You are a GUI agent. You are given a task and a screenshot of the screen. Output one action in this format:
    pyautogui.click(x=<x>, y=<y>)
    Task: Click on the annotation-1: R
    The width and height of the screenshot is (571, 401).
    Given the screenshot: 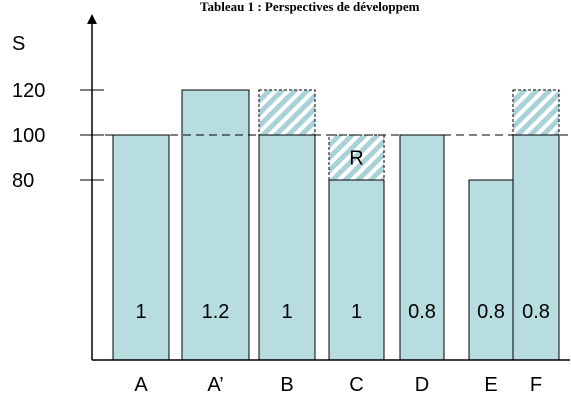 What is the action you would take?
    pyautogui.click(x=356, y=159)
    